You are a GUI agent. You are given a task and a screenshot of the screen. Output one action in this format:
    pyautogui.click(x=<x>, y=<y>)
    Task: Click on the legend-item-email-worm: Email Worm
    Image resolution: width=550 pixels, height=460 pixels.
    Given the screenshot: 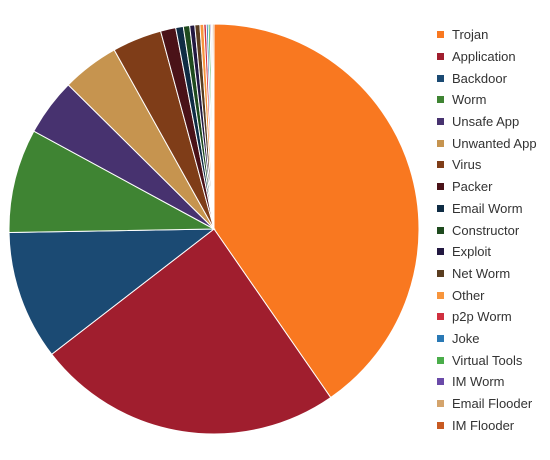 What is the action you would take?
    pyautogui.click(x=487, y=209)
    